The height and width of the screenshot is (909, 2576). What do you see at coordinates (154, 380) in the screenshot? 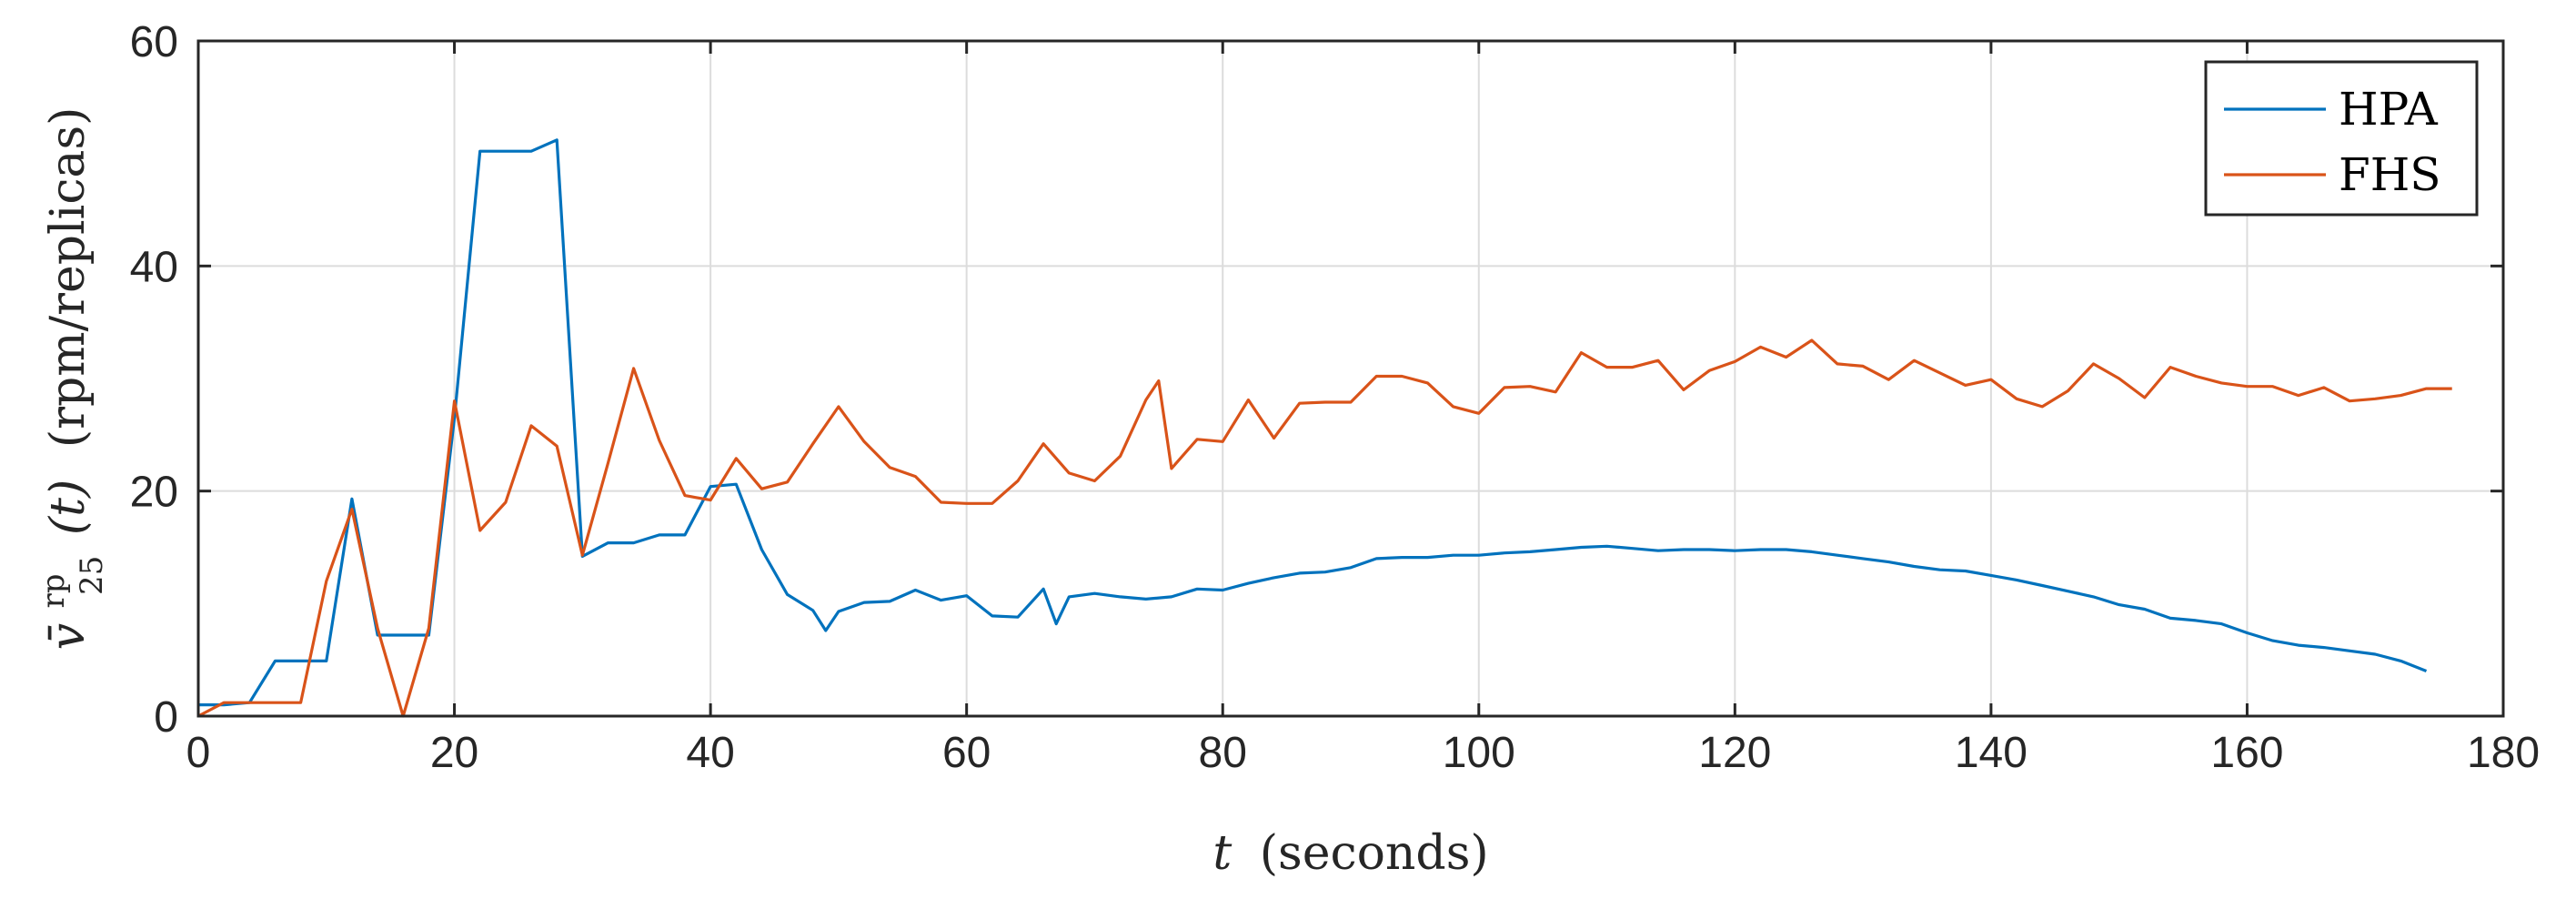
I see `y-tick-labels: 0 20 40 60` at bounding box center [154, 380].